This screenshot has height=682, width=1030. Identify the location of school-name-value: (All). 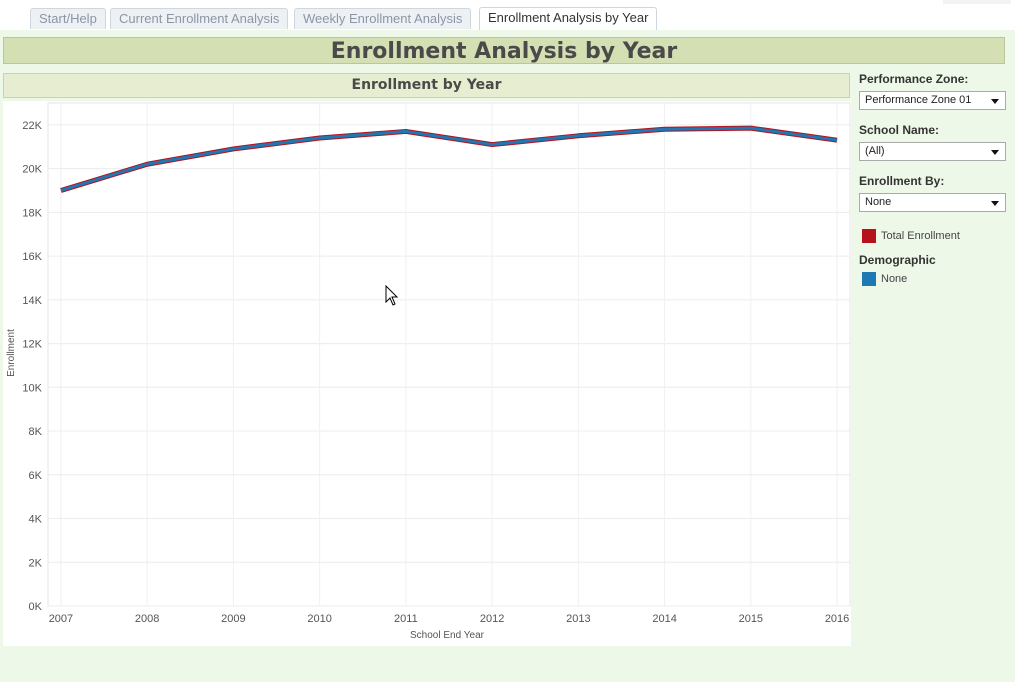
(875, 151).